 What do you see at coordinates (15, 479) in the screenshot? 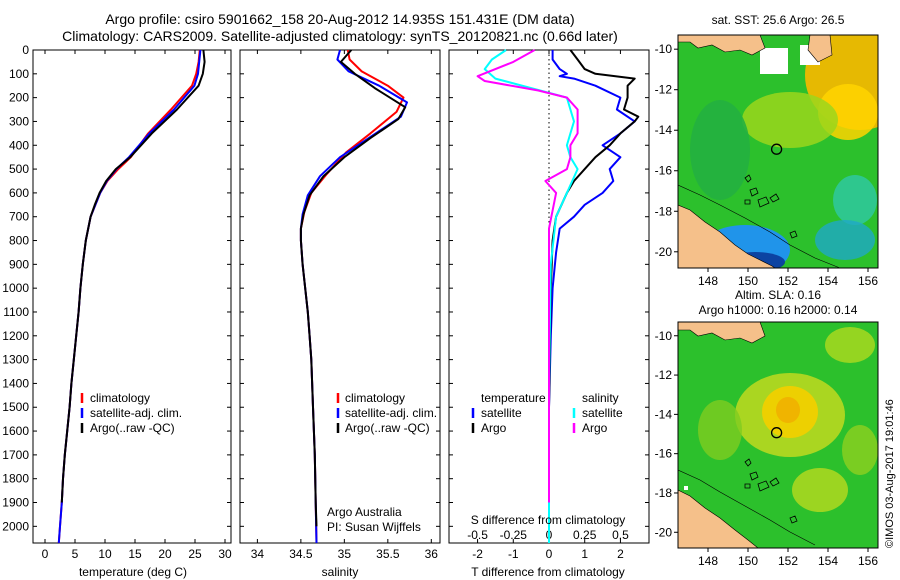
I see `depth-tick-label: 1800` at bounding box center [15, 479].